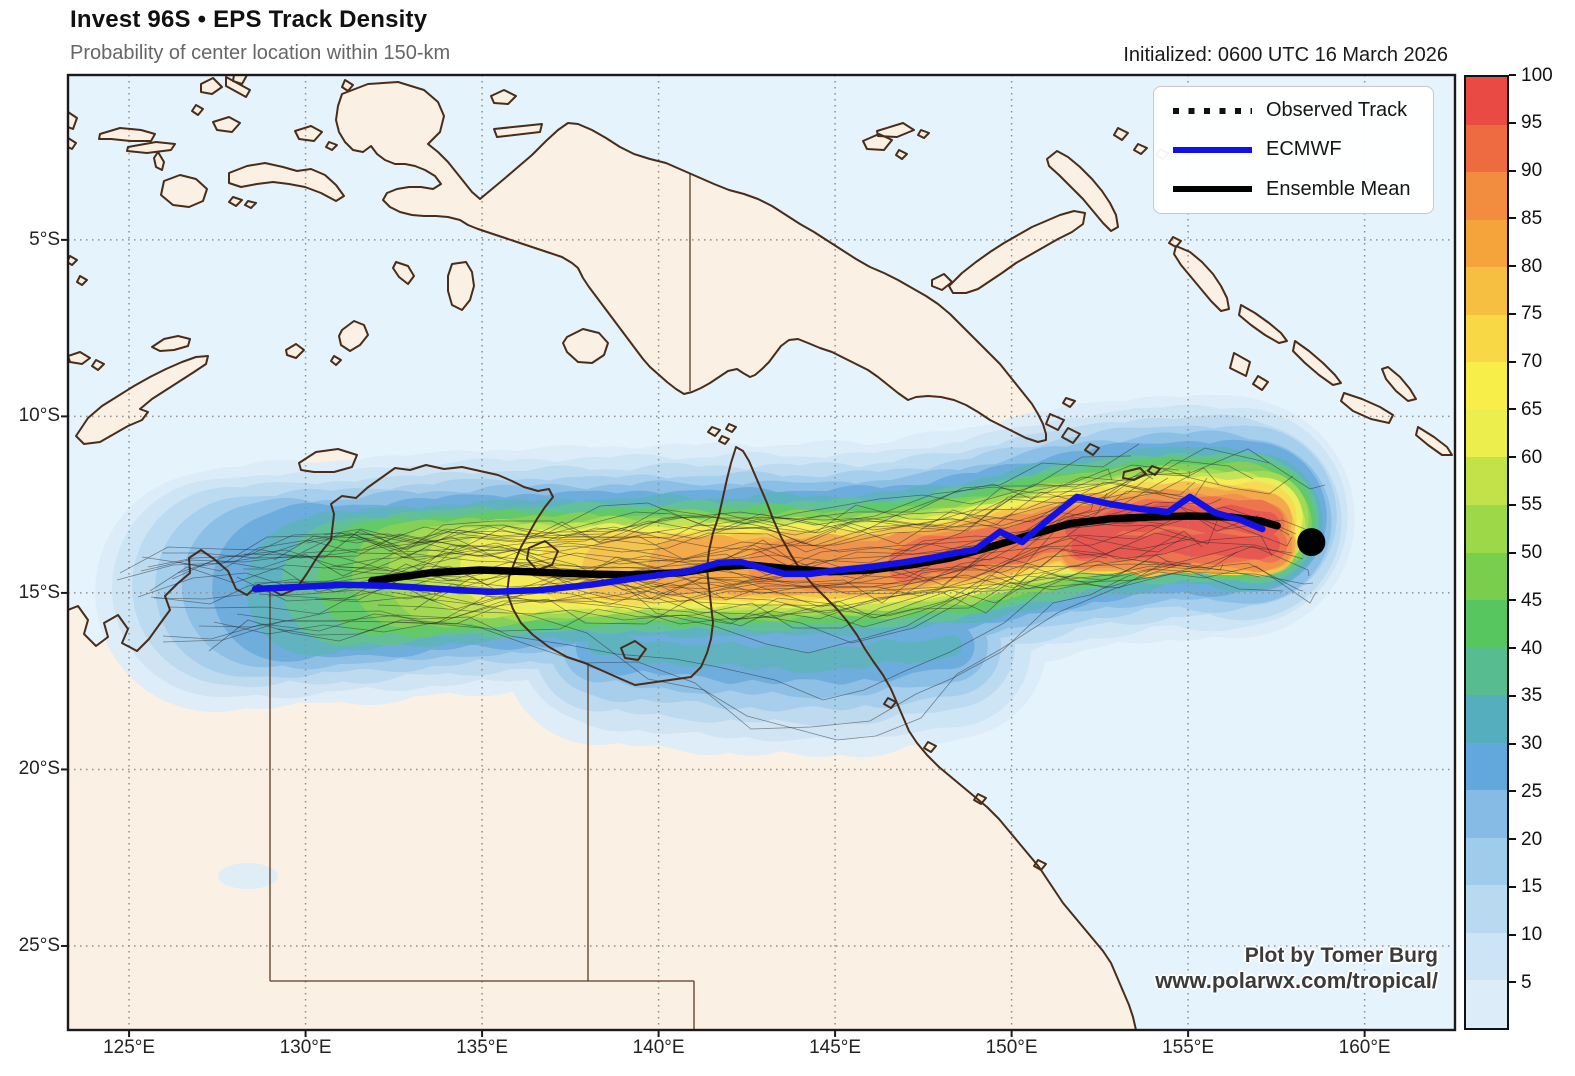 The width and height of the screenshot is (1575, 1076). I want to click on x-tick-label: 125°E, so click(129, 1047).